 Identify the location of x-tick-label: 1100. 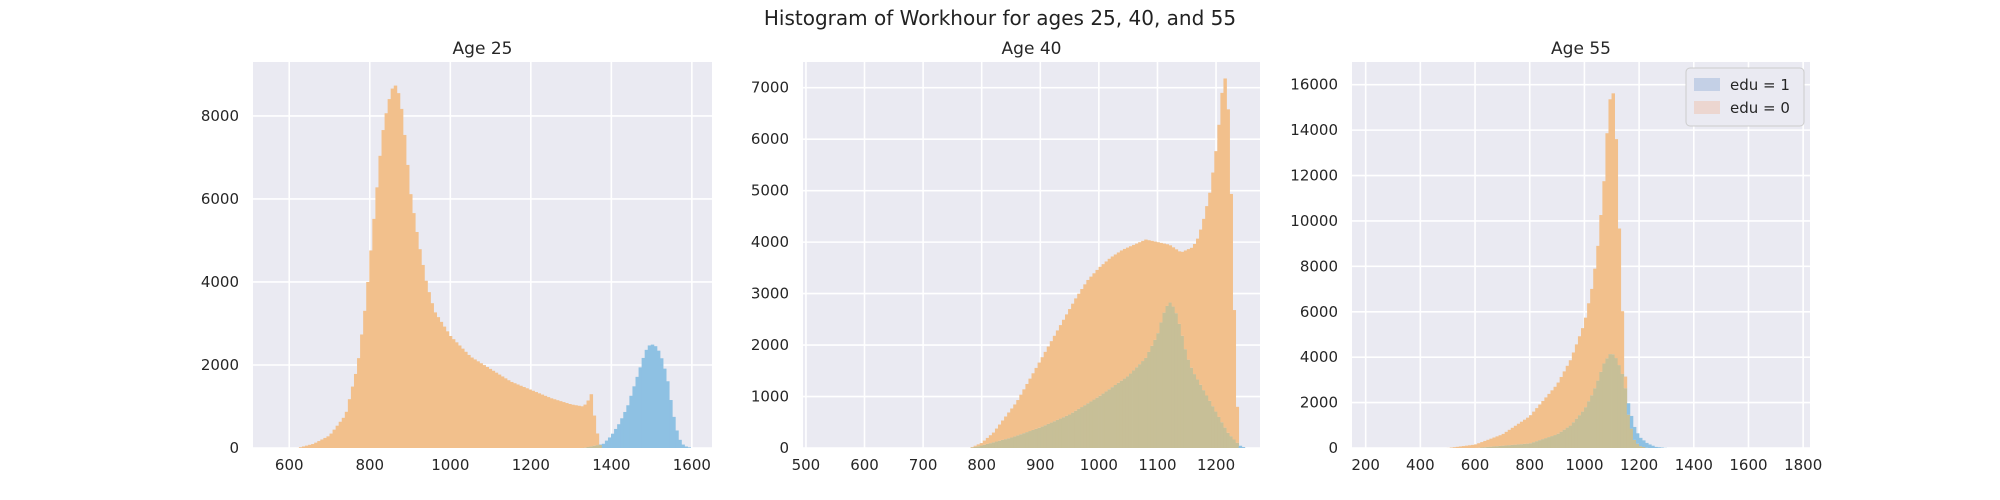
(1157, 465).